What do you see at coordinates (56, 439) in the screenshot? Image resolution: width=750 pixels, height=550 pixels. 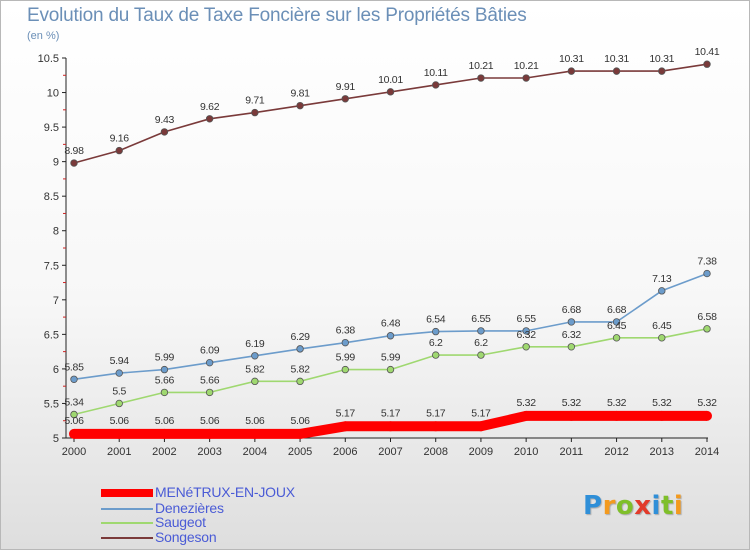 I see `y-tick-label: 5` at bounding box center [56, 439].